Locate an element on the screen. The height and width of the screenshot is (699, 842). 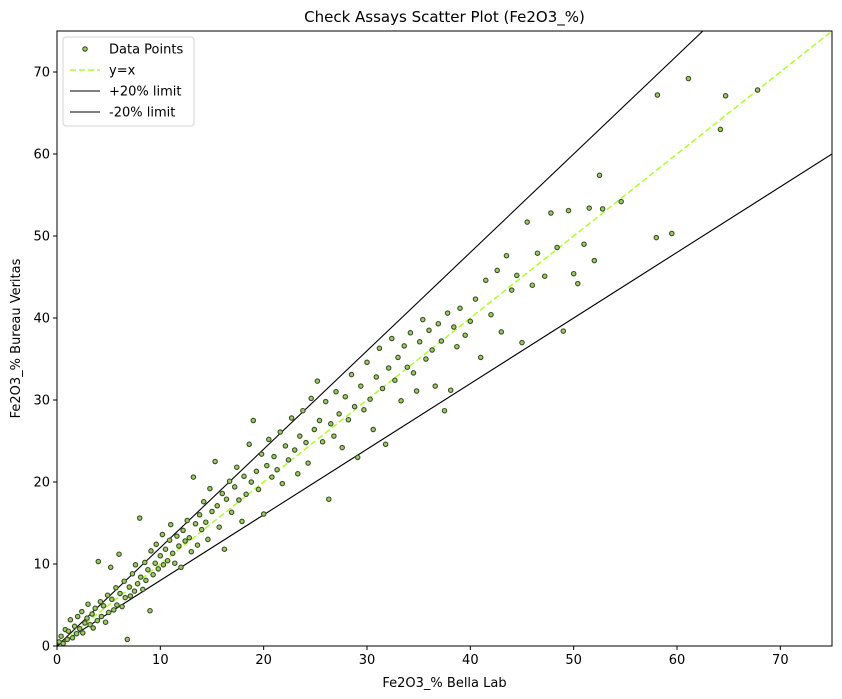
x-tick-label: 10 is located at coordinates (160, 660).